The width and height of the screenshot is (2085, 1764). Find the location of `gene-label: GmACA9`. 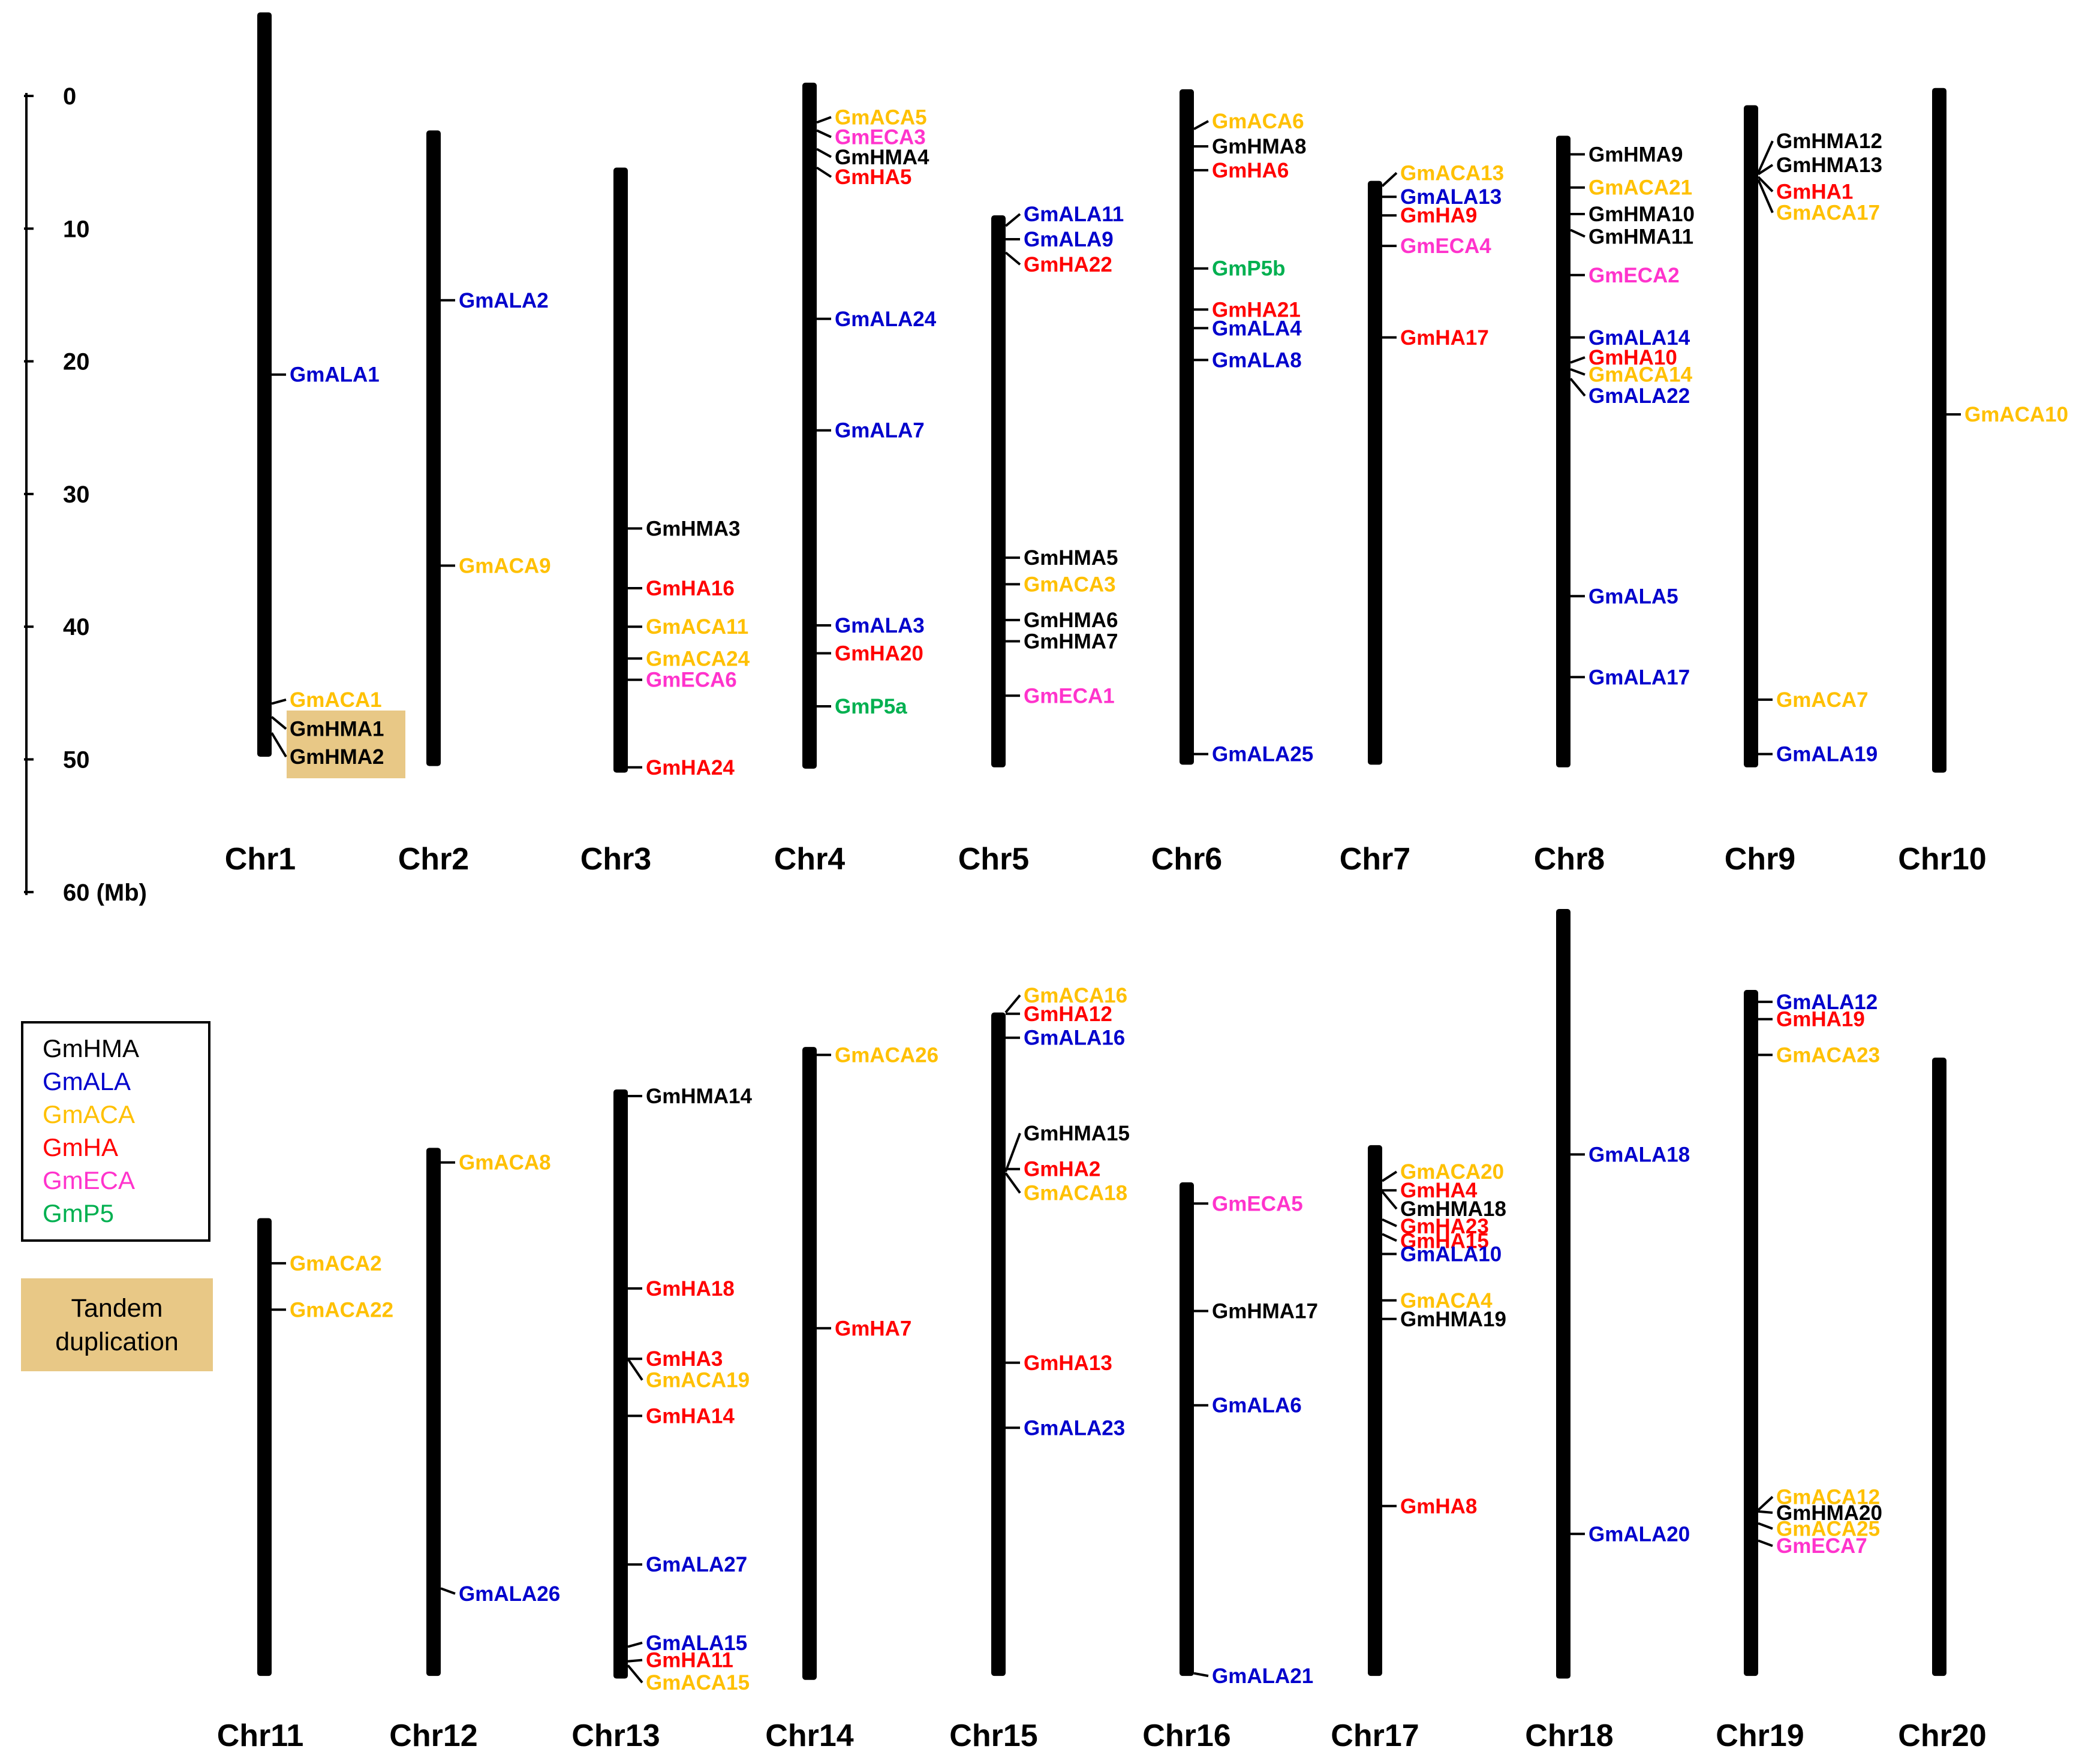

gene-label: GmACA9 is located at coordinates (505, 565).